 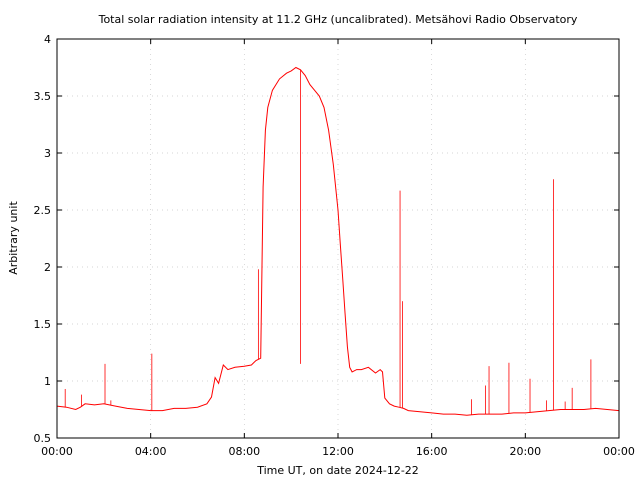 What do you see at coordinates (43, 324) in the screenshot?
I see `y-tick-label: 1.5` at bounding box center [43, 324].